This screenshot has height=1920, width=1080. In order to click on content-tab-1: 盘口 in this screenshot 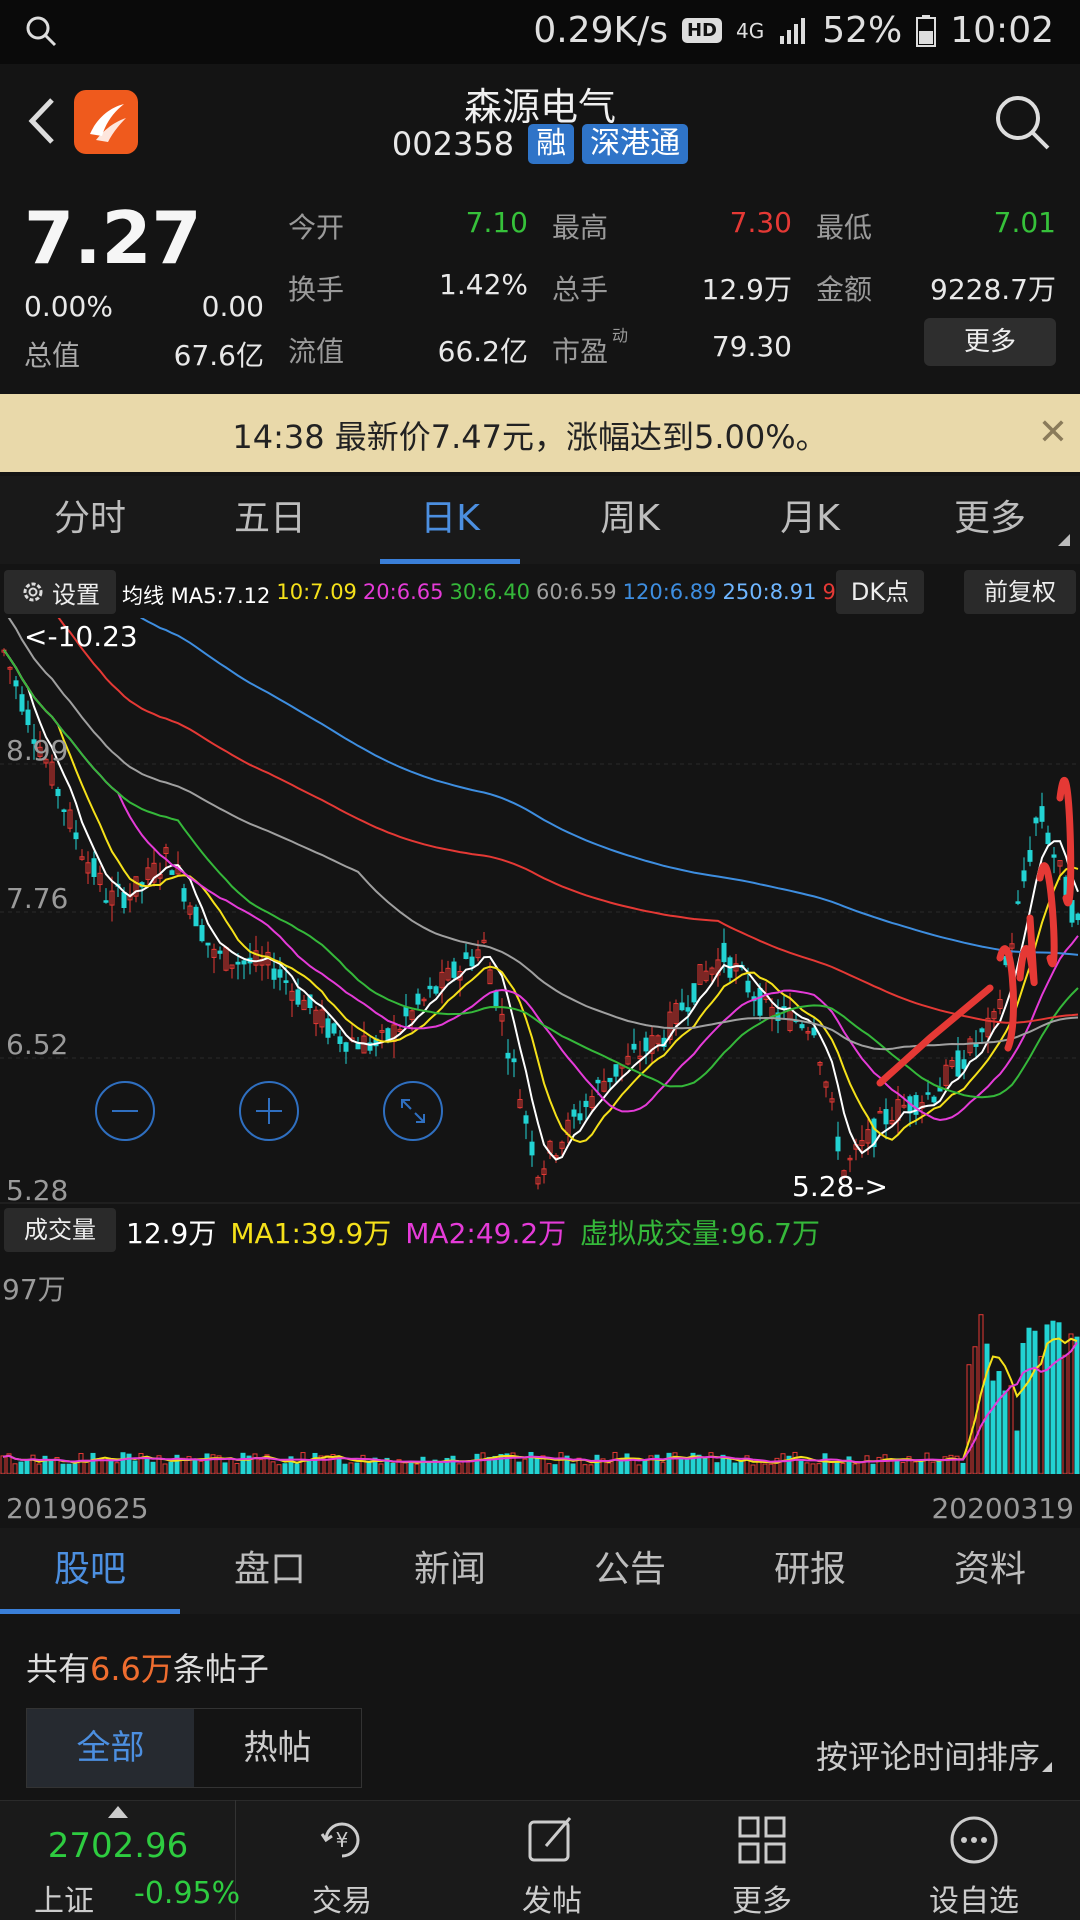, I will do `click(269, 1569)`.